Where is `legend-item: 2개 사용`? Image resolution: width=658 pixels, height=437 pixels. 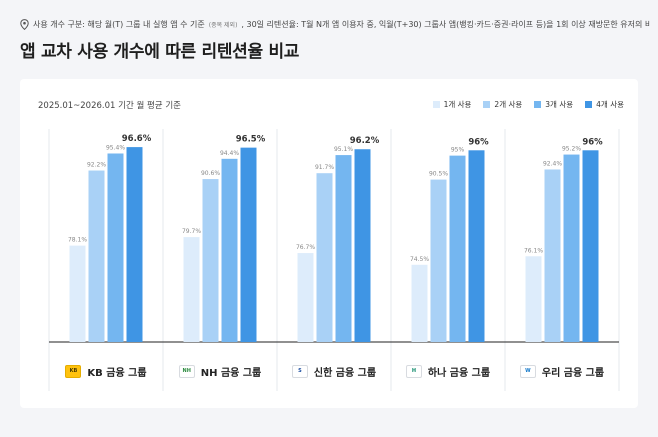 legend-item: 2개 사용 is located at coordinates (502, 104).